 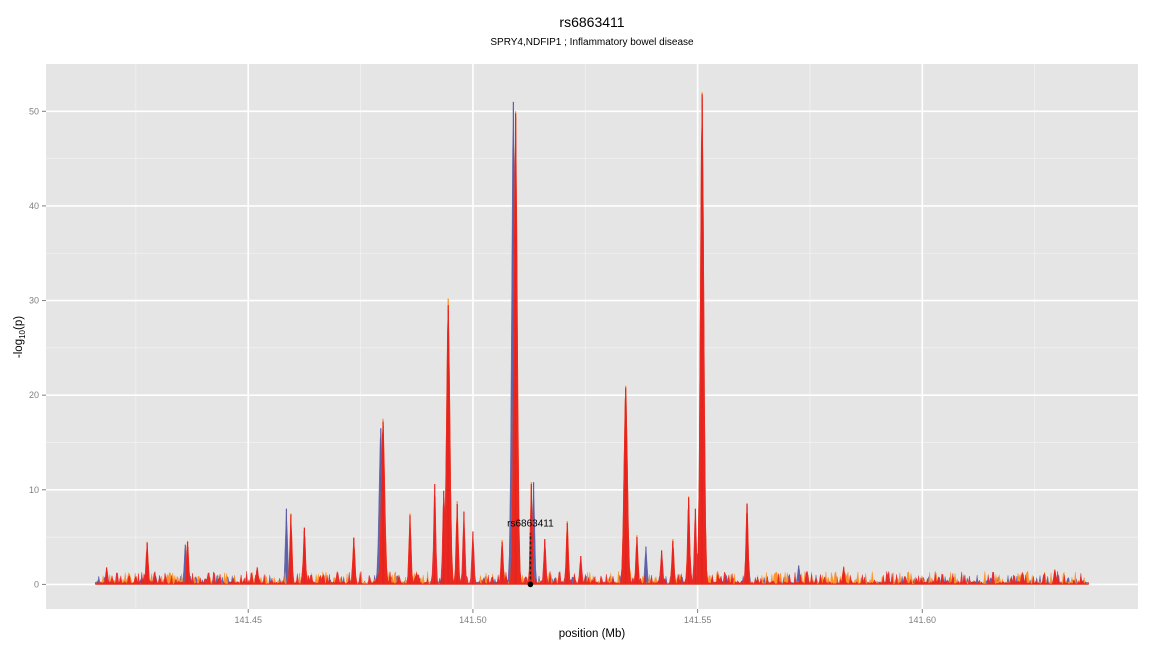 I want to click on x-tick-label: 141.55, so click(x=698, y=620).